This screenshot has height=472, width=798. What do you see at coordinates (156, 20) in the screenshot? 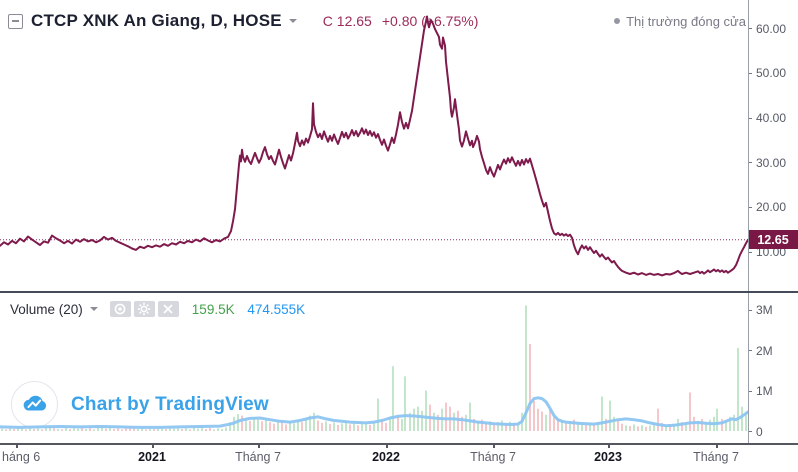
I see `symbol-title: CTCP XNK An Giang, D, HOSE` at bounding box center [156, 20].